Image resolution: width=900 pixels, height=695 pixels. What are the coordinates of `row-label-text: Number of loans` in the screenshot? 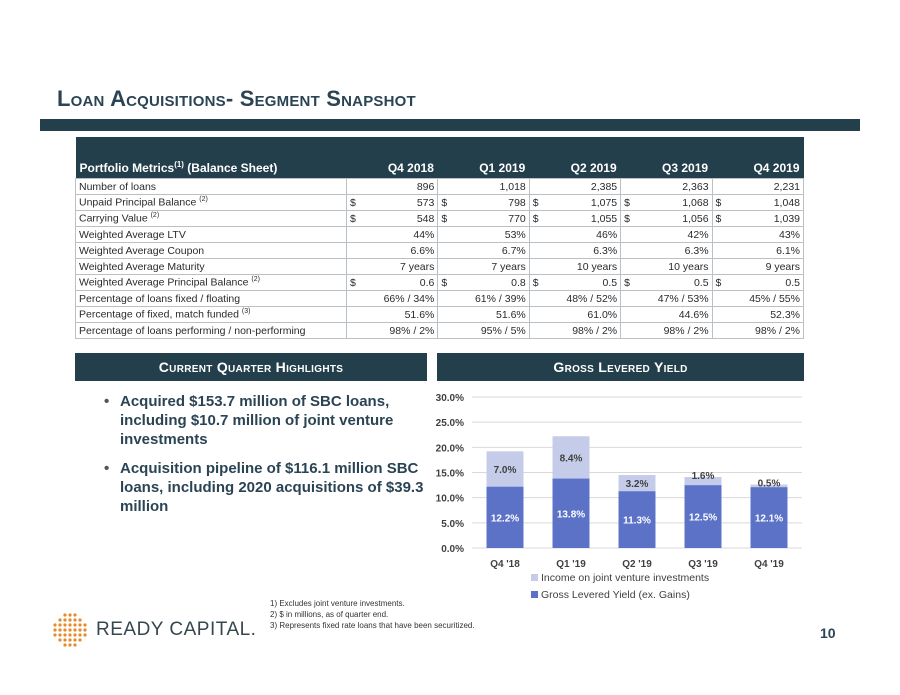 It's located at (118, 186).